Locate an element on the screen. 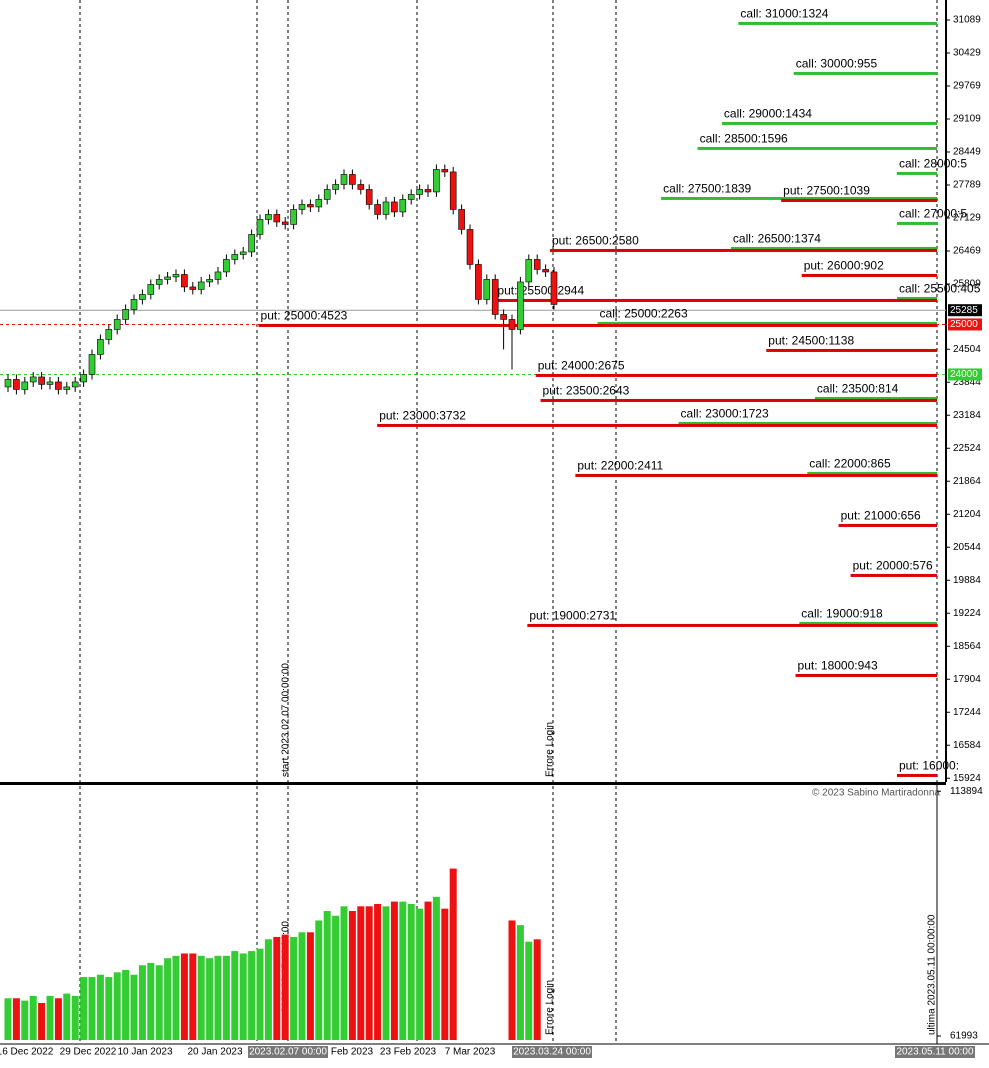 The height and width of the screenshot is (1068, 989). y-tick-label: 18564 is located at coordinates (967, 646).